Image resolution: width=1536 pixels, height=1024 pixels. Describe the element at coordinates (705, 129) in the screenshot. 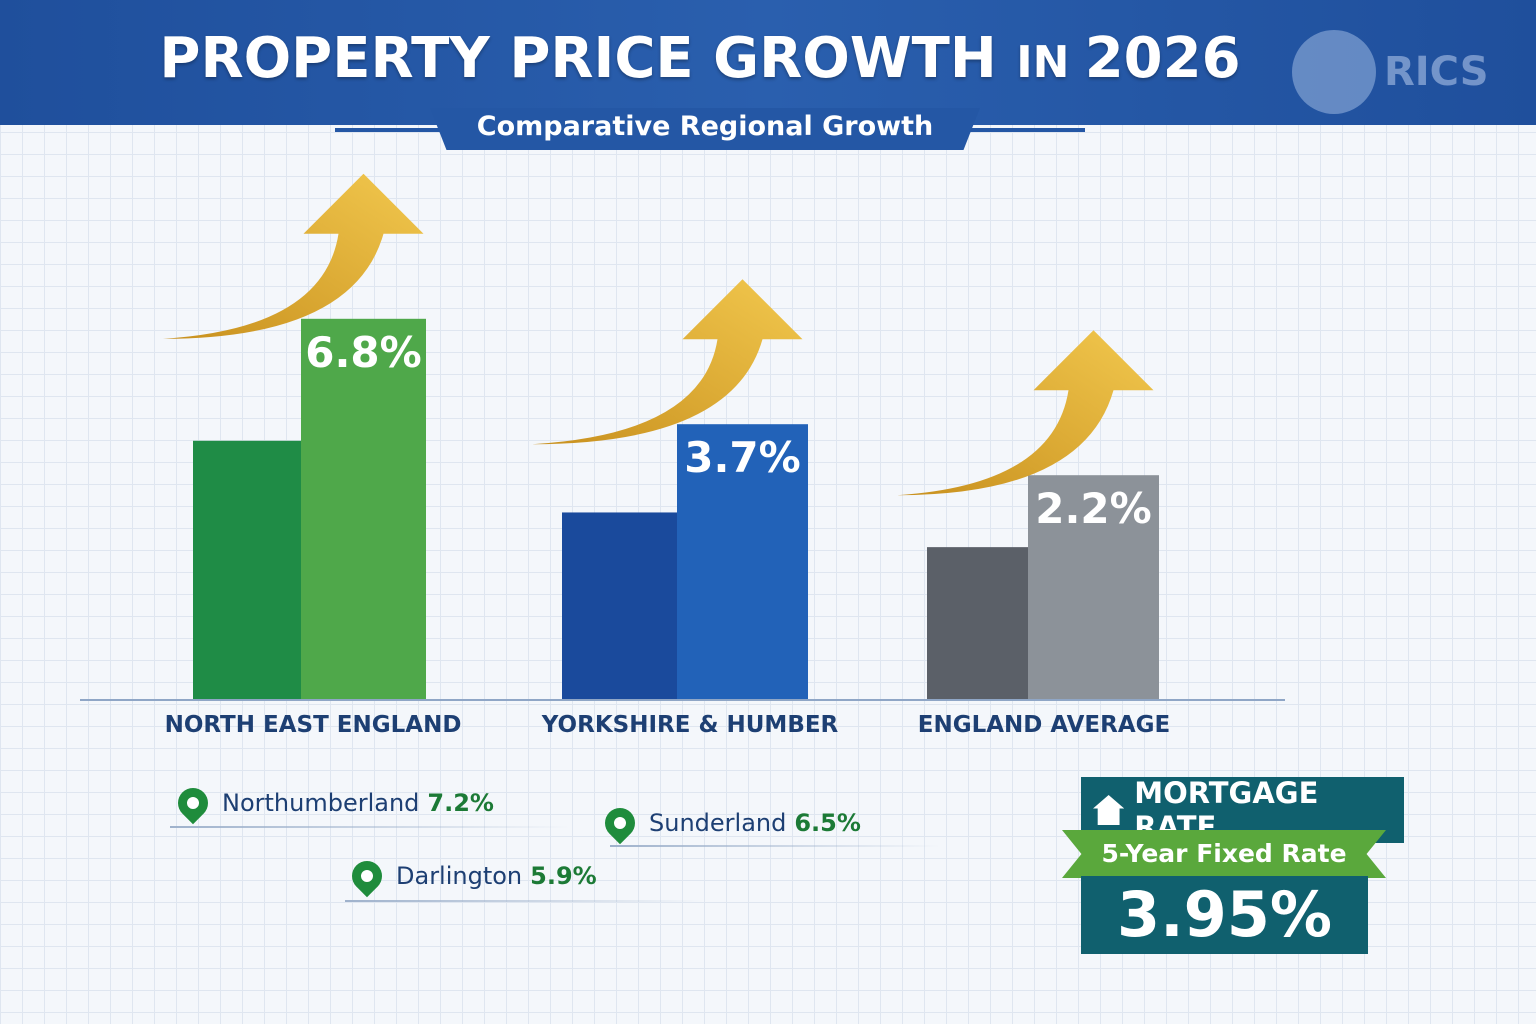

I see `subtitle: Comparative Regional Growth Rates` at that location.